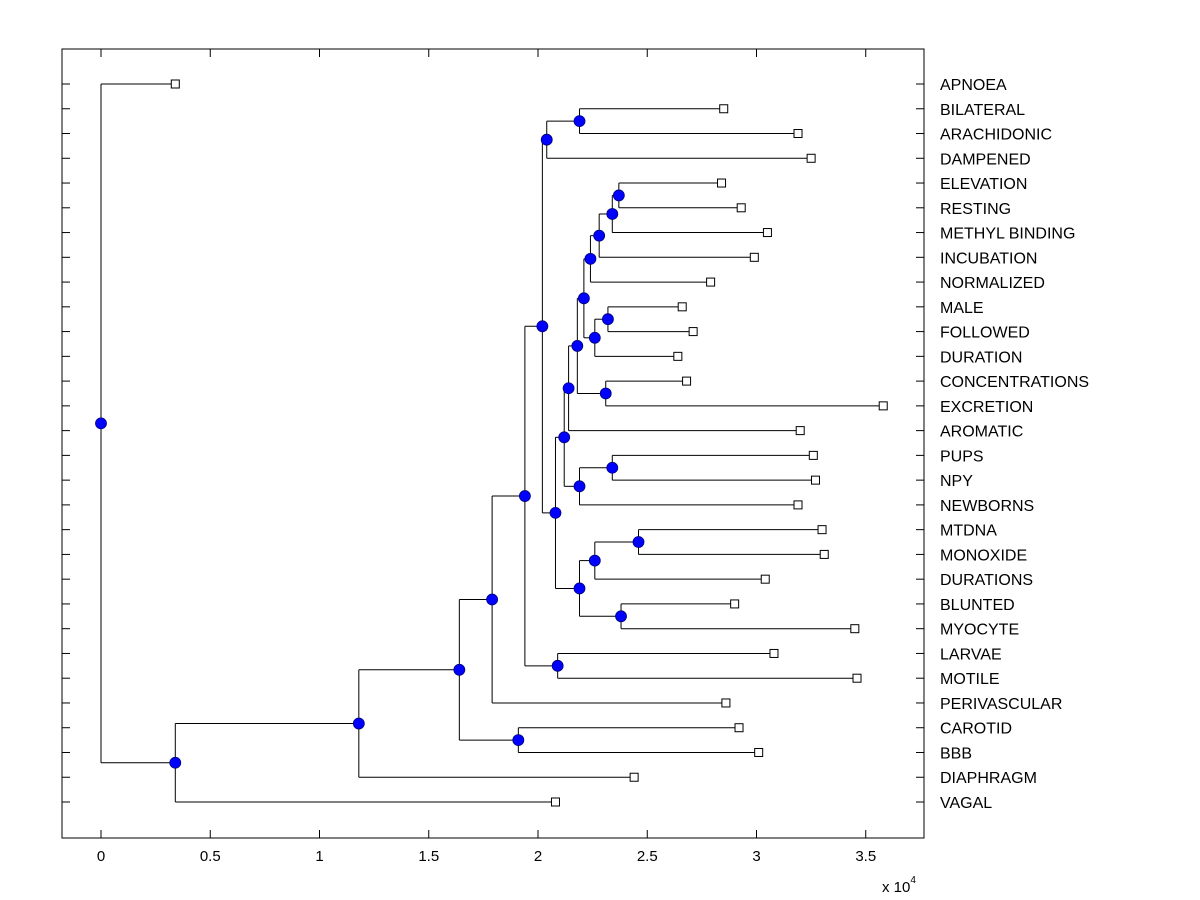  I want to click on leaf-label: BILATERAL, so click(982, 110).